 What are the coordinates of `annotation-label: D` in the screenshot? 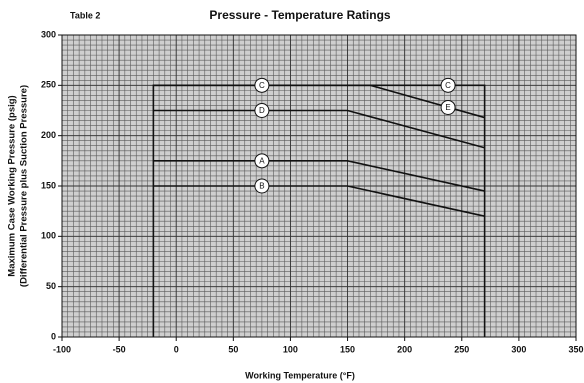 It's located at (262, 110).